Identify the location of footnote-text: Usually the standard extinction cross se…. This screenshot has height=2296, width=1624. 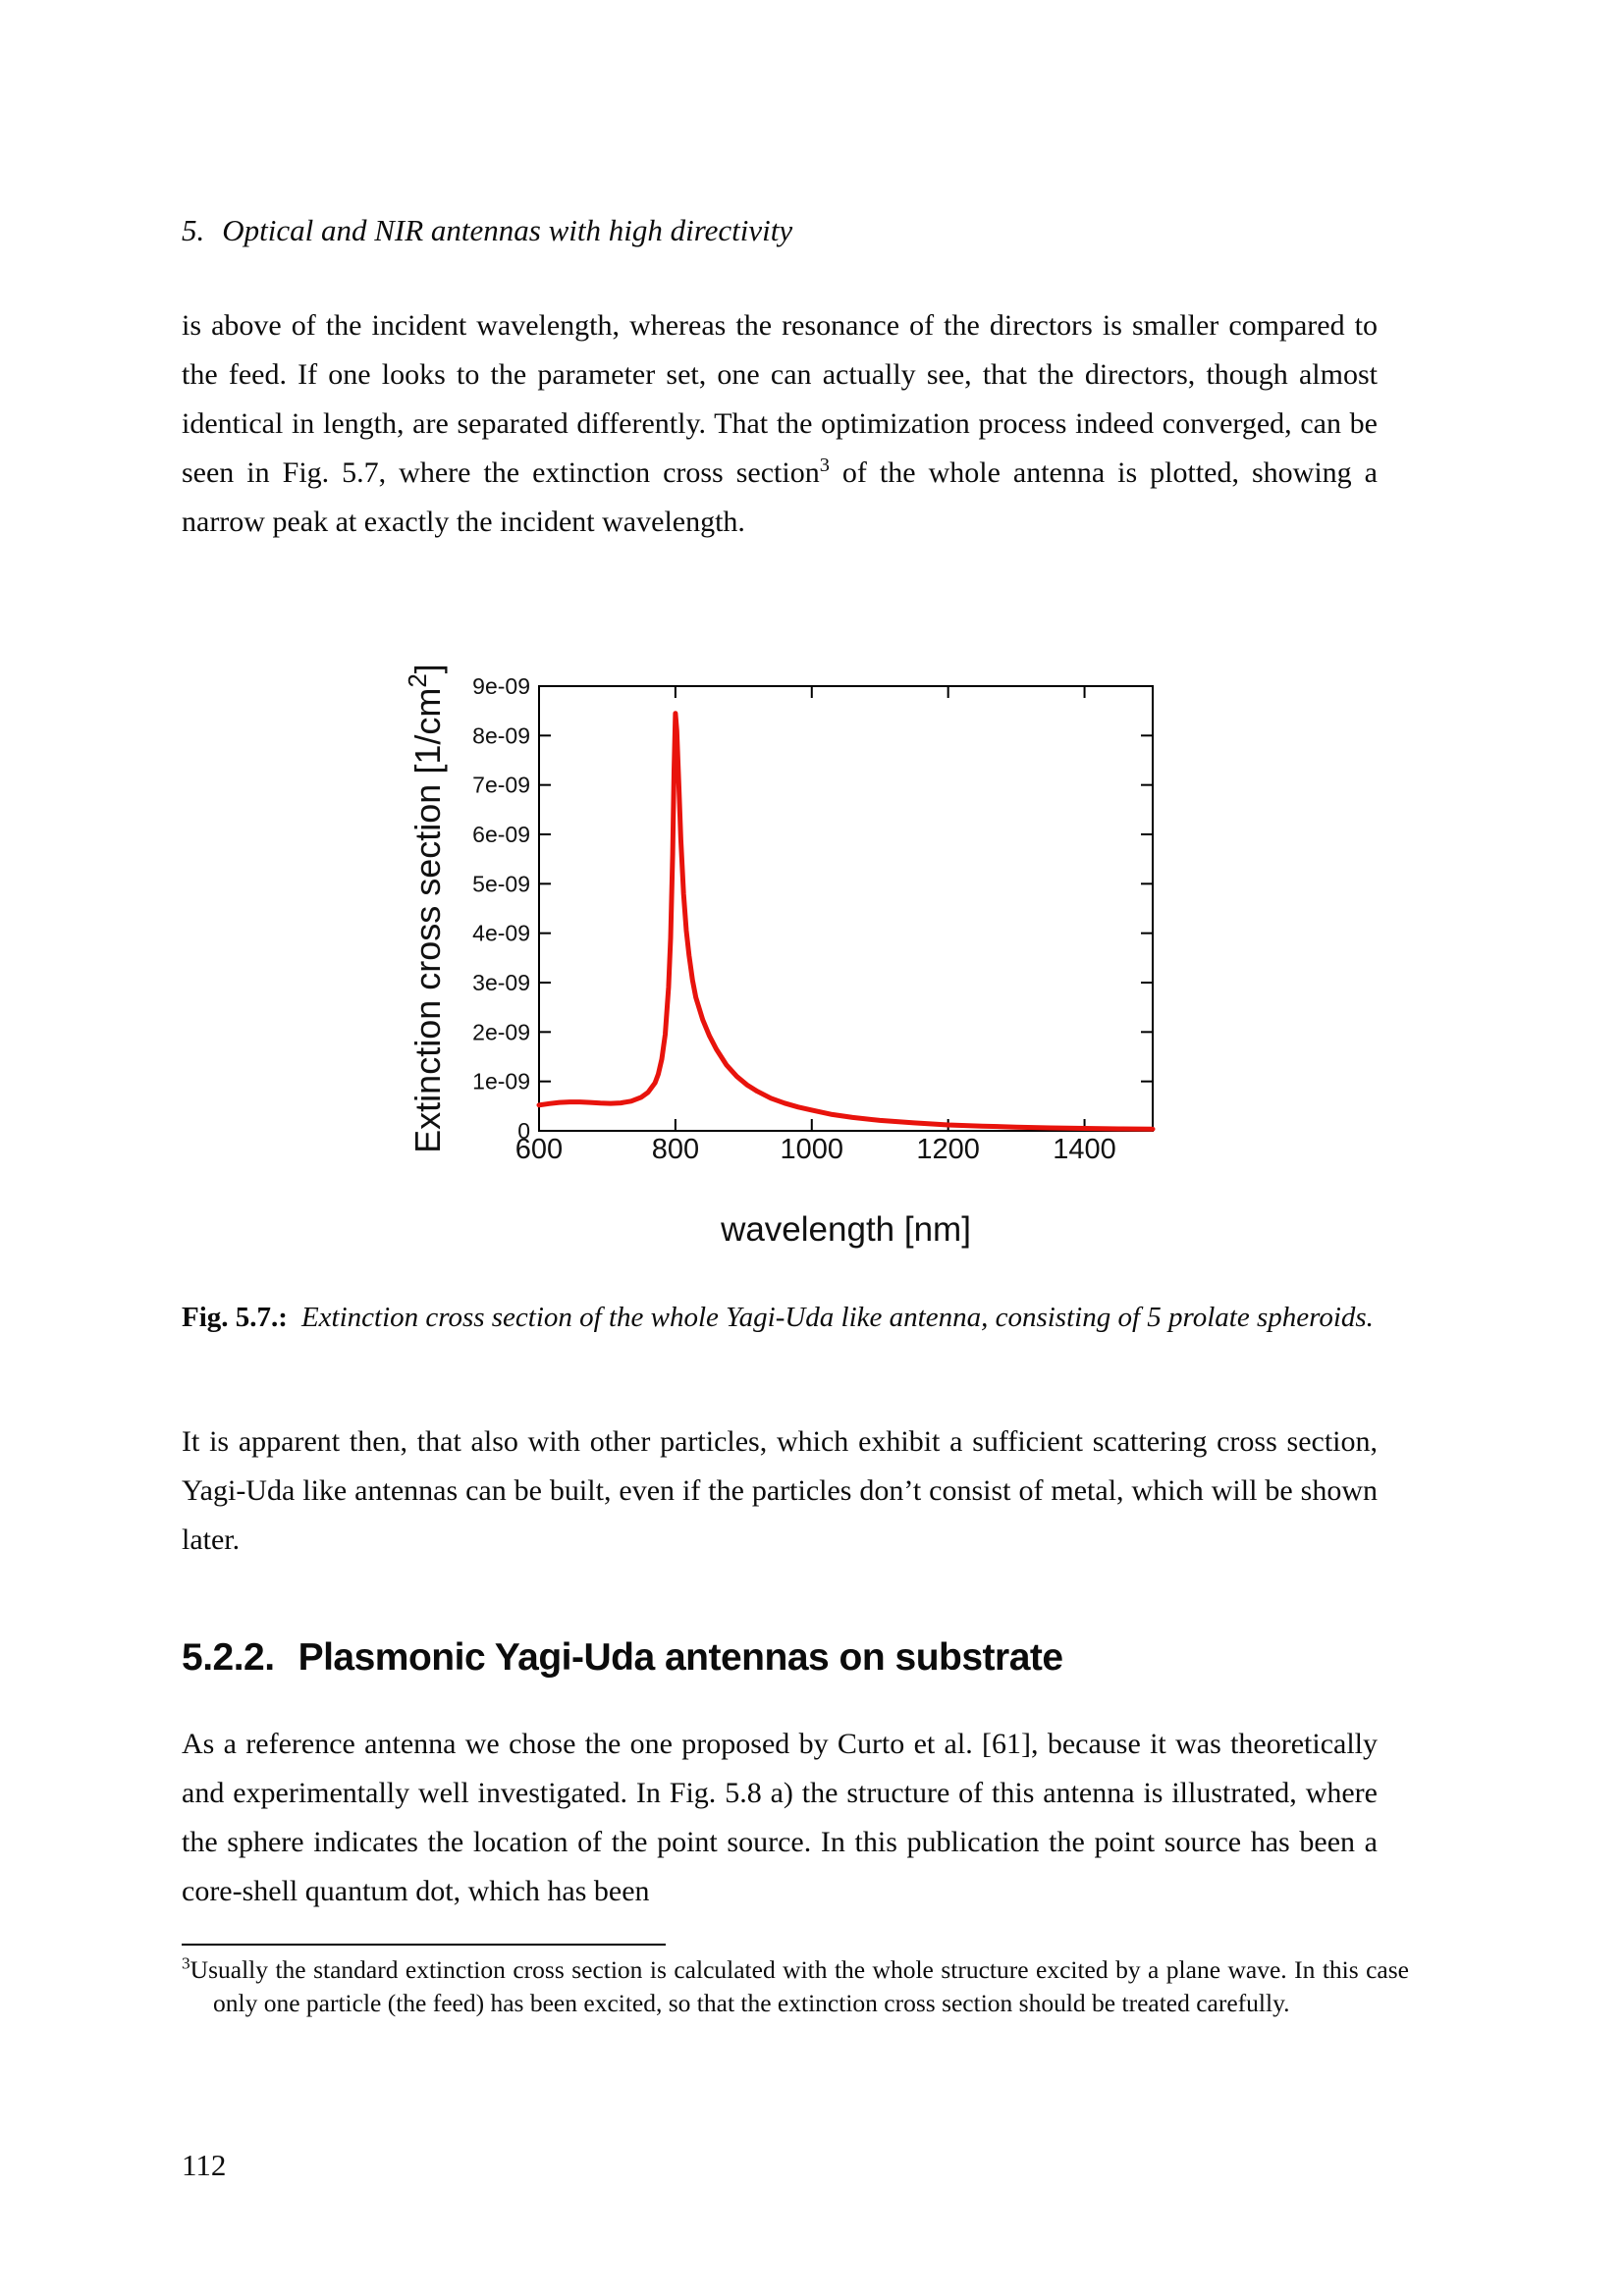
(799, 1986).